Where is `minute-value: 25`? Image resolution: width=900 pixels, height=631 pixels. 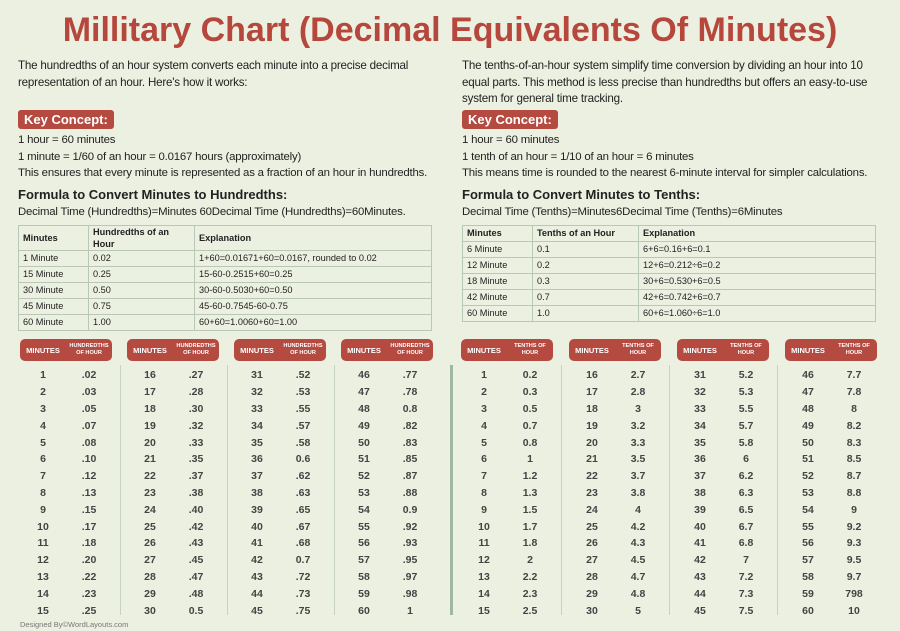 minute-value: 25 is located at coordinates (592, 526).